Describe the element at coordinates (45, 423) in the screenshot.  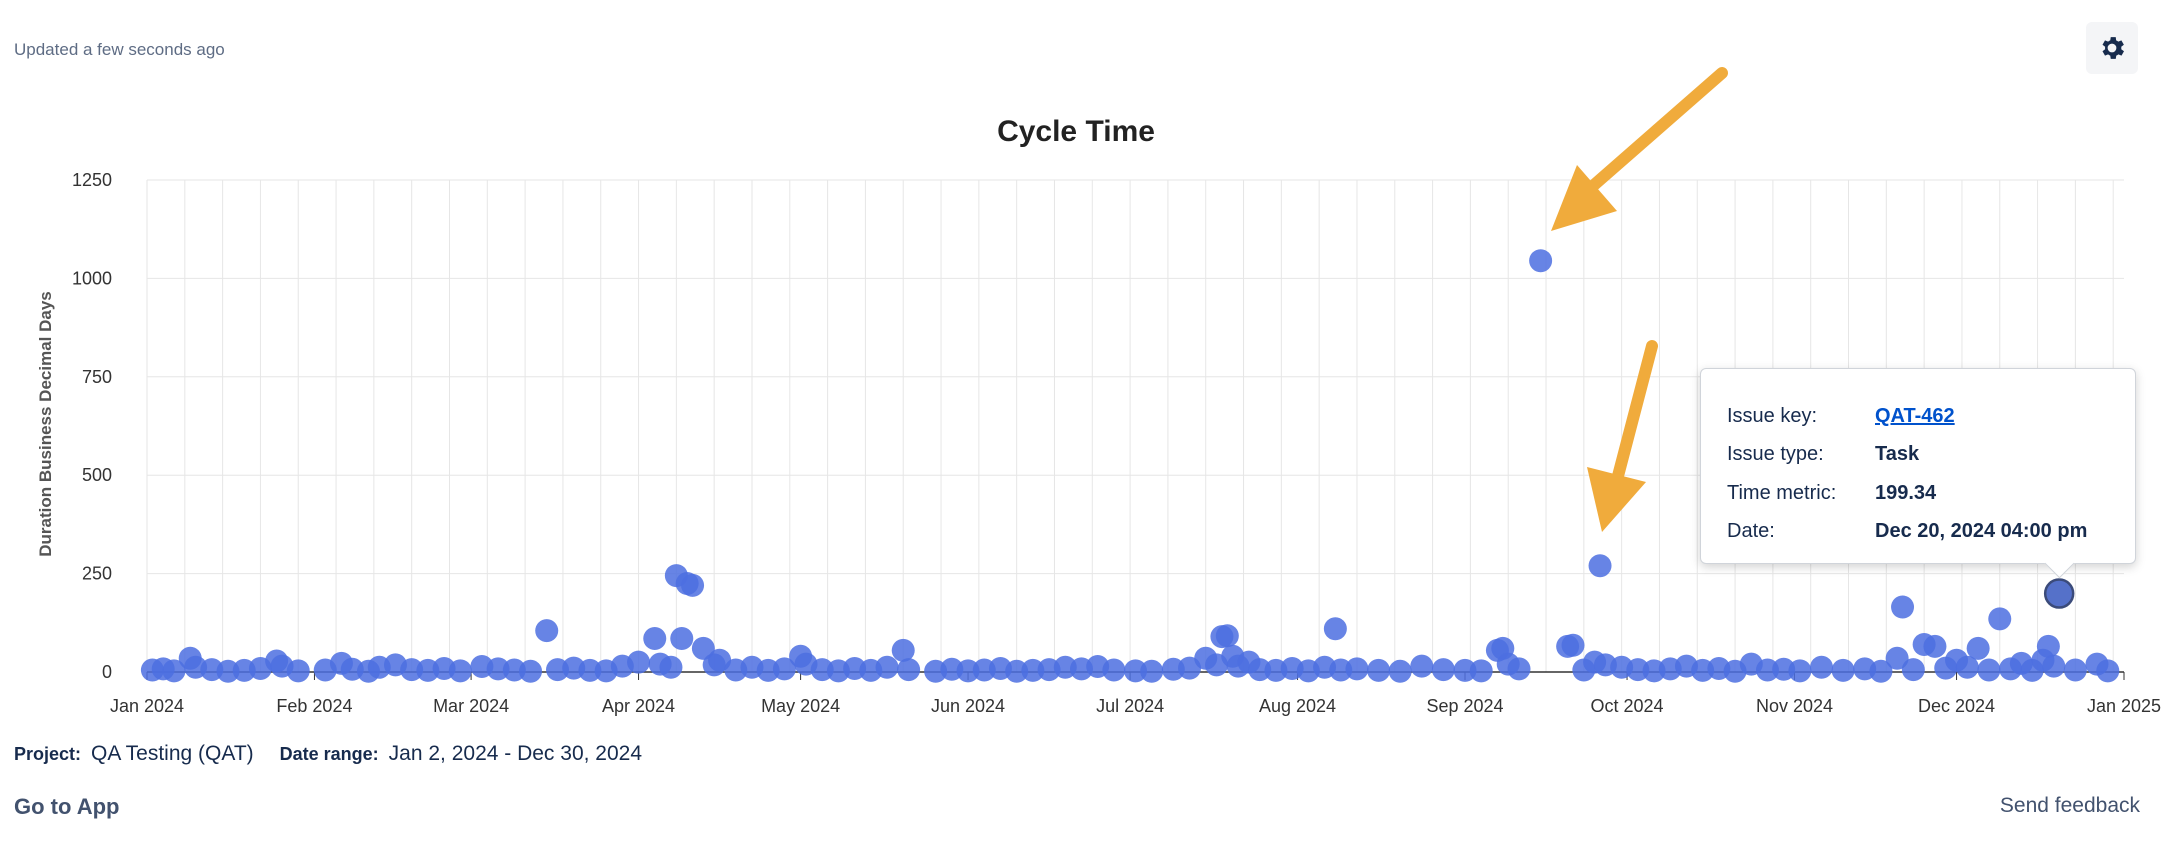
I see `y-axis-label: Duration Business Decimal Days` at that location.